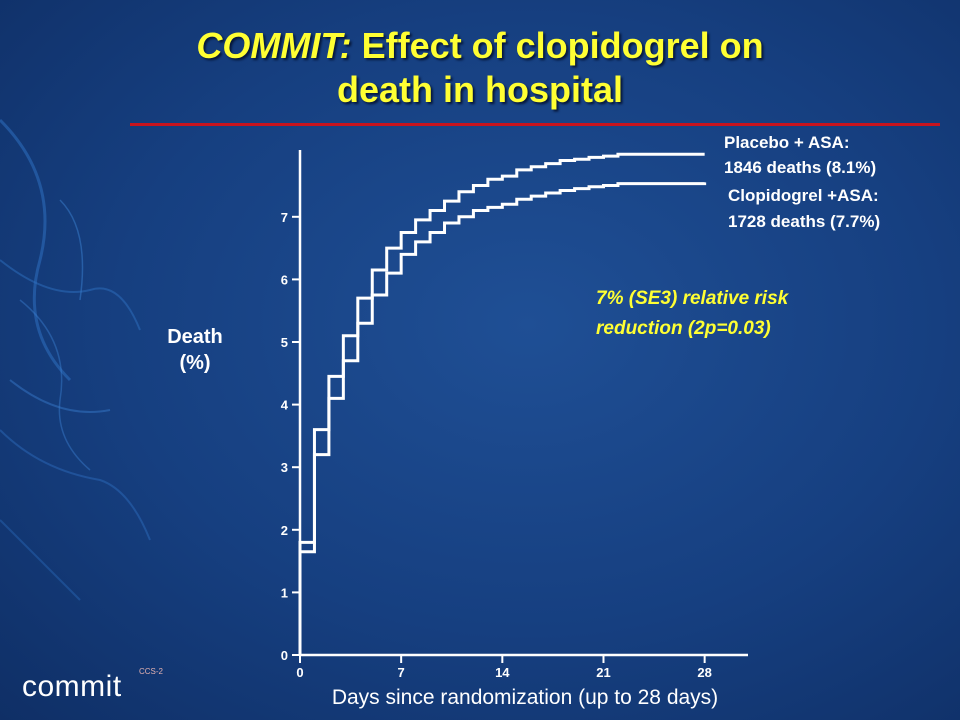 The width and height of the screenshot is (960, 720). Describe the element at coordinates (525, 697) in the screenshot. I see `x-axis-label: Days since randomization (up to 28 days)` at that location.